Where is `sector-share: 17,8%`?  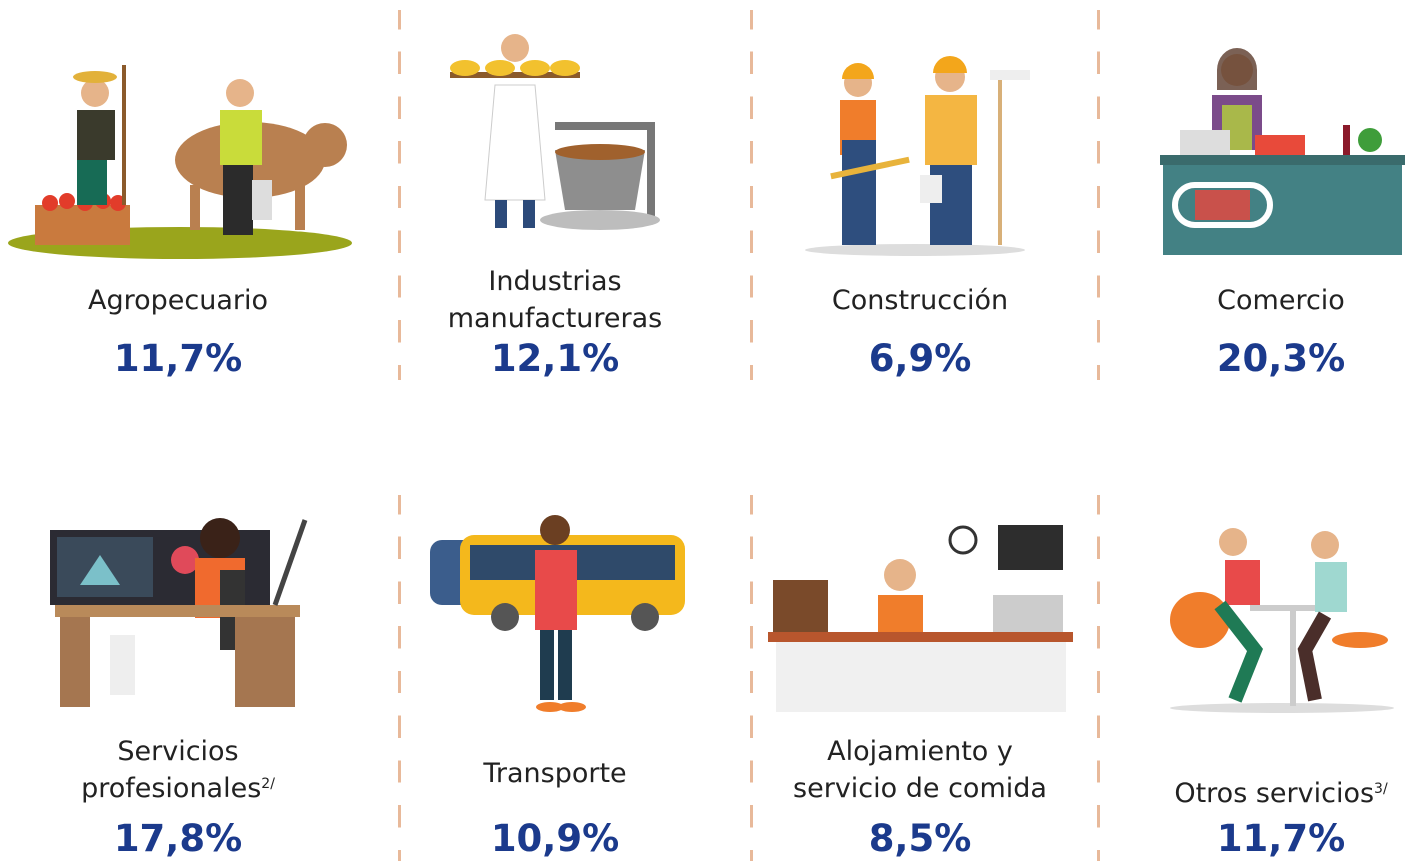
sector-share: 17,8% is located at coordinates (178, 838).